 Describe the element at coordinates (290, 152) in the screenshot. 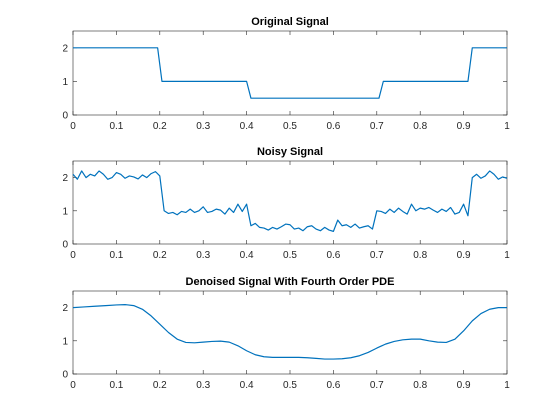

I see `subplot-title: Noisy Signal` at that location.